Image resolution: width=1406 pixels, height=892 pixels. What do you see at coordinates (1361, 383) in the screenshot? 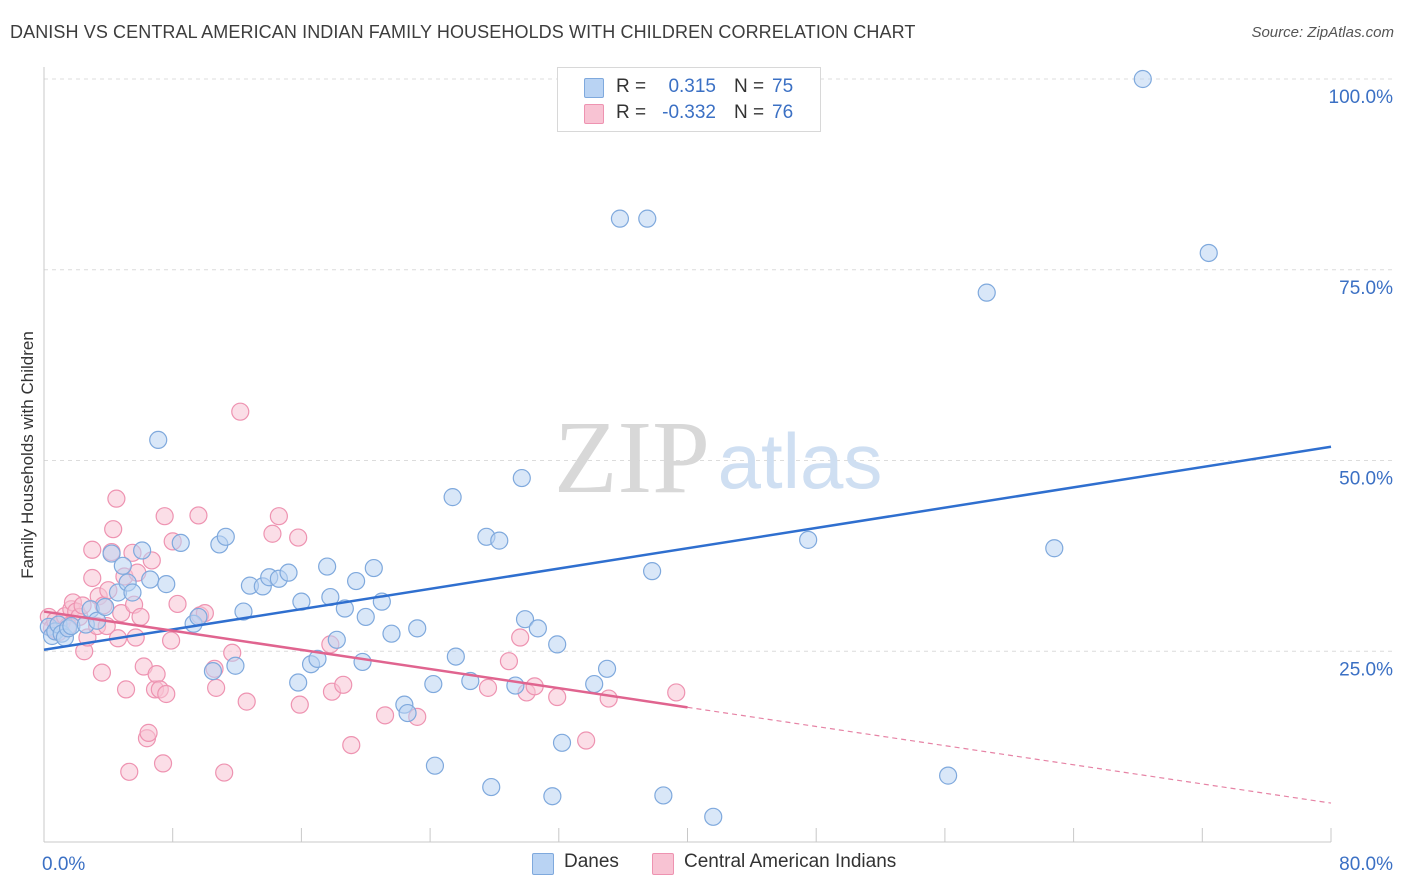
I see `y-tick-labels: 25.0% 50.0% 75.0% 100.0%` at bounding box center [1361, 383].